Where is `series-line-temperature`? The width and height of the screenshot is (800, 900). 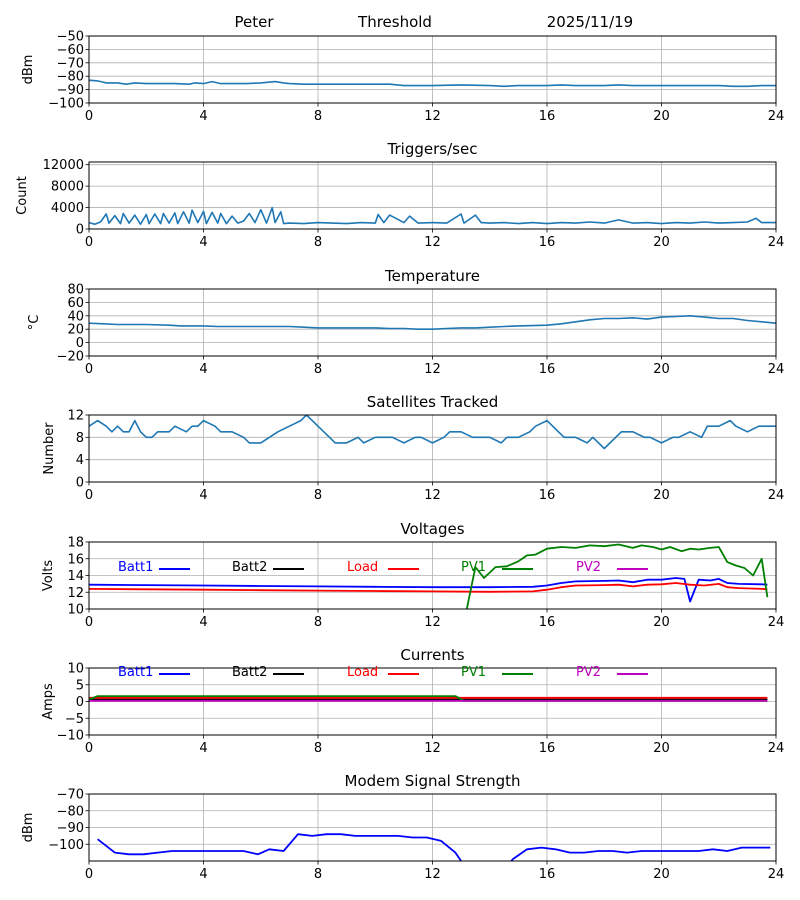
series-line-temperature is located at coordinates (432, 322).